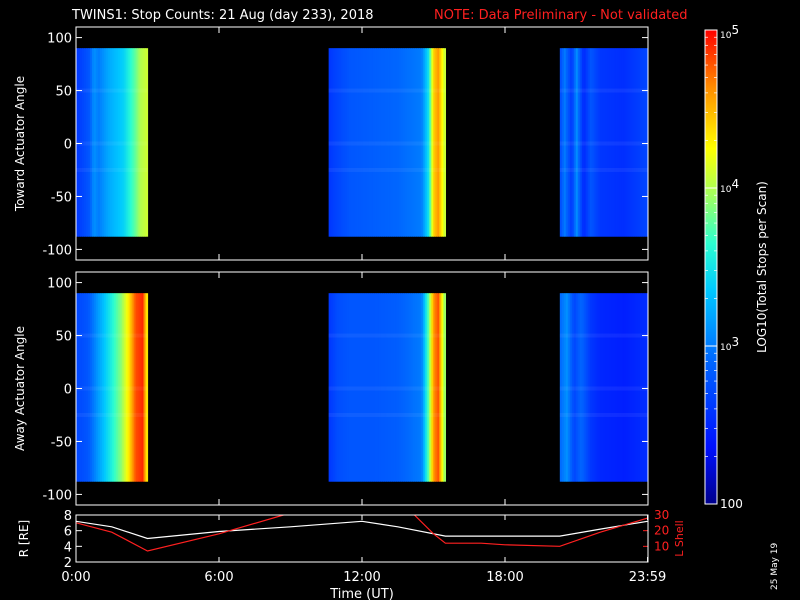 The width and height of the screenshot is (800, 600). I want to click on x-tick-label: 0:00, so click(75, 577).